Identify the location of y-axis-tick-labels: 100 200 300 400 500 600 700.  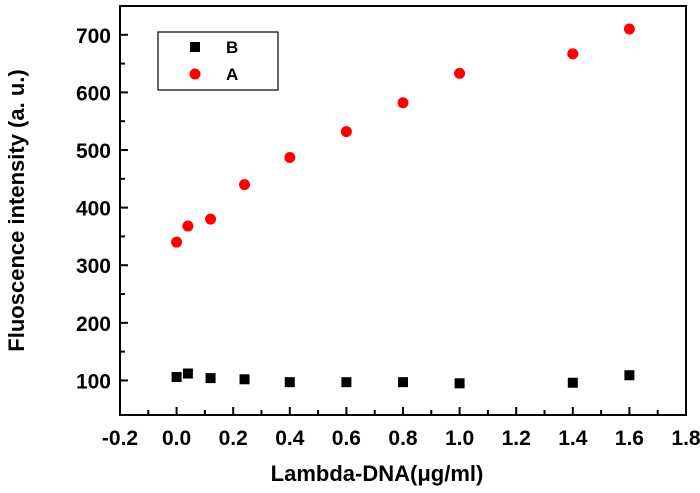
(93, 209).